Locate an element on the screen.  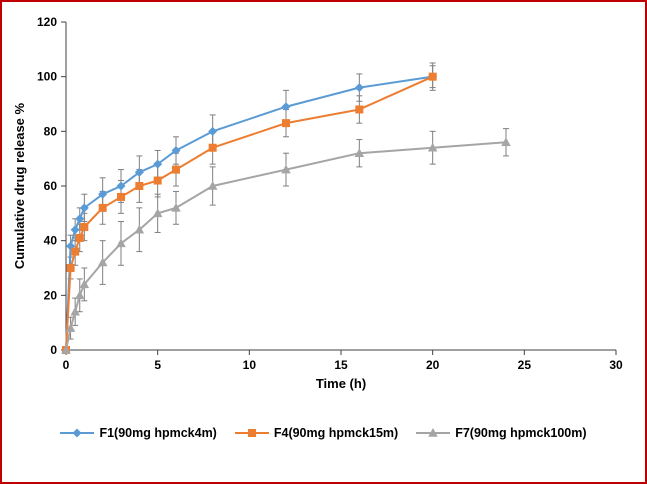
legend-label: F1(90mg hpmck4m) is located at coordinates (158, 433).